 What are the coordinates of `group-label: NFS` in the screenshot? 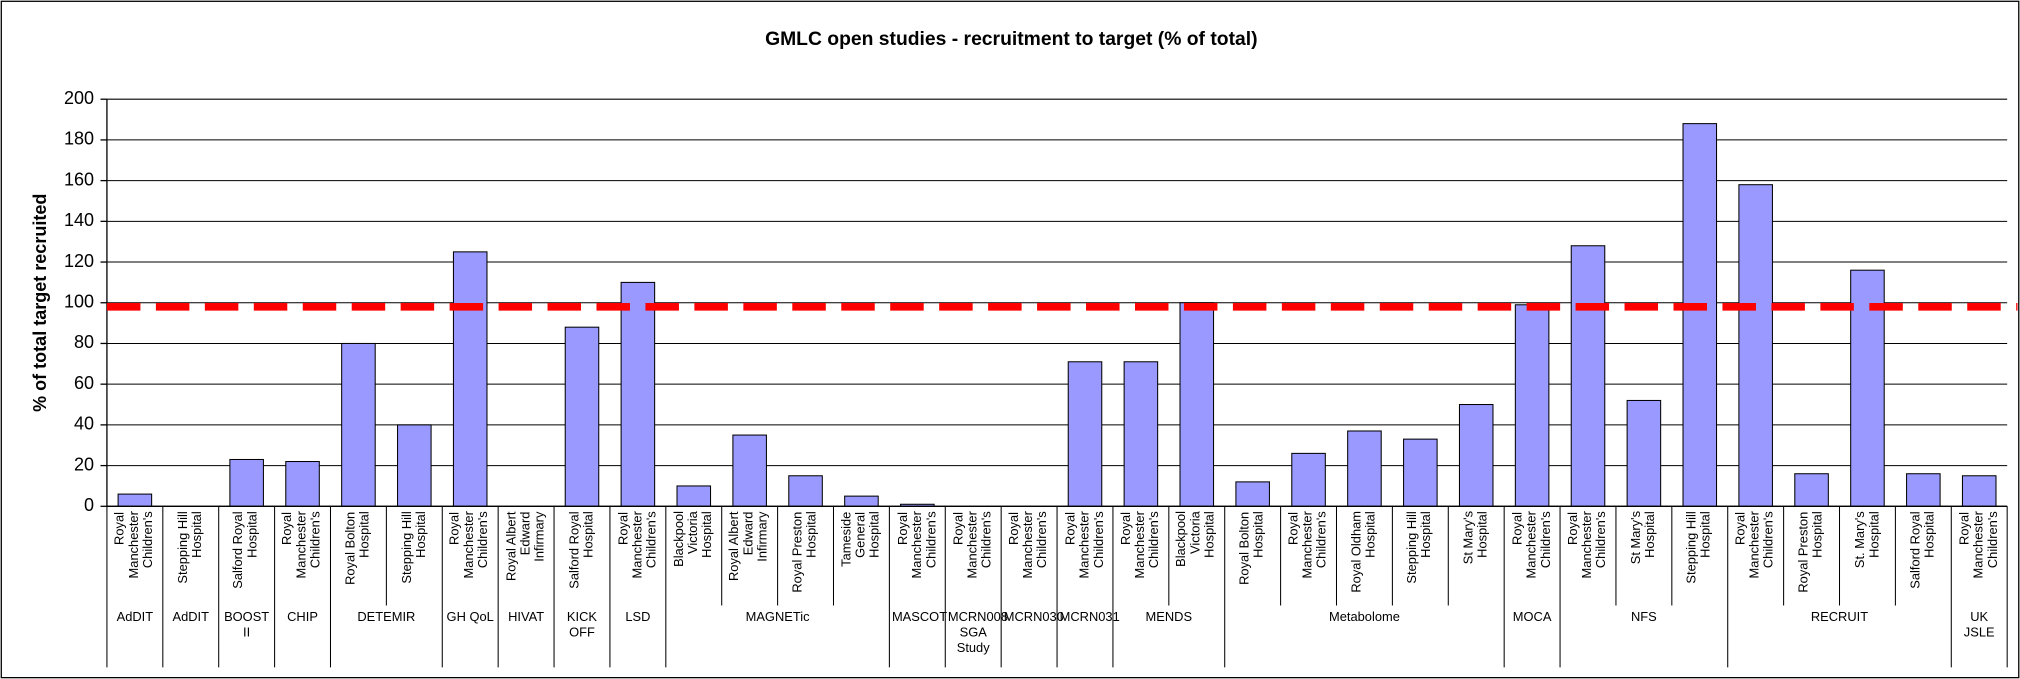 It's located at (1643, 617).